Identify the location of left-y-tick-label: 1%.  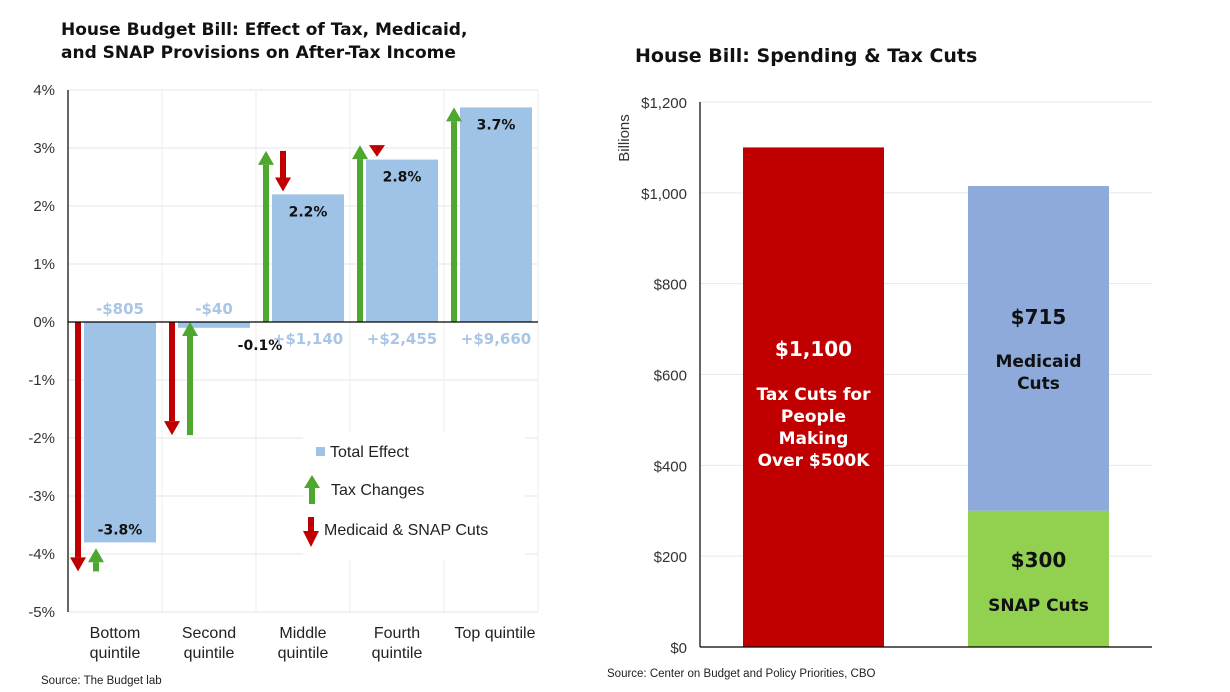
(44, 264).